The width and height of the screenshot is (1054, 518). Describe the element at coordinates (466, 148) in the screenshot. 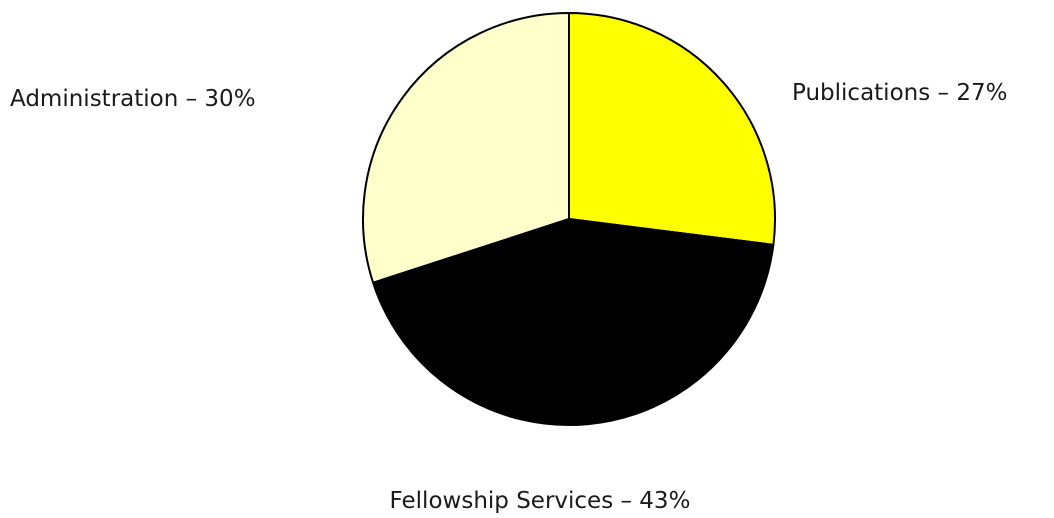

I see `pie-slice-administration` at that location.